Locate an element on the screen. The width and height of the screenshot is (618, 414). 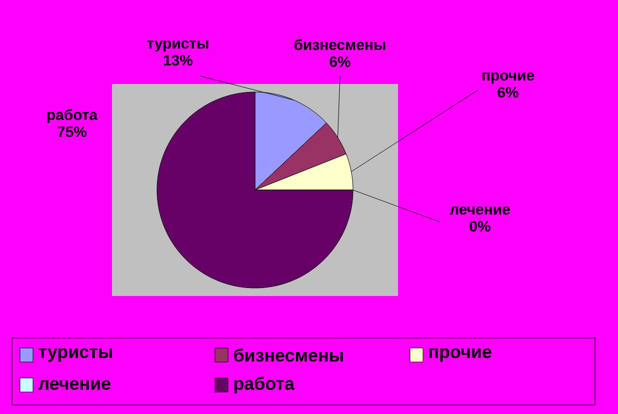
legend-label: лечение is located at coordinates (74, 385).